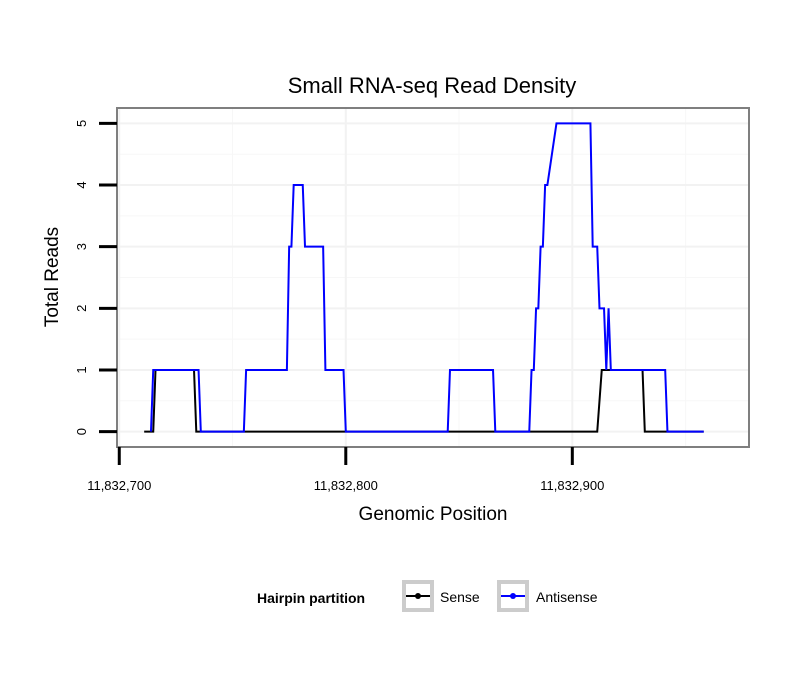  I want to click on y-tick-label: 0, so click(81, 431).